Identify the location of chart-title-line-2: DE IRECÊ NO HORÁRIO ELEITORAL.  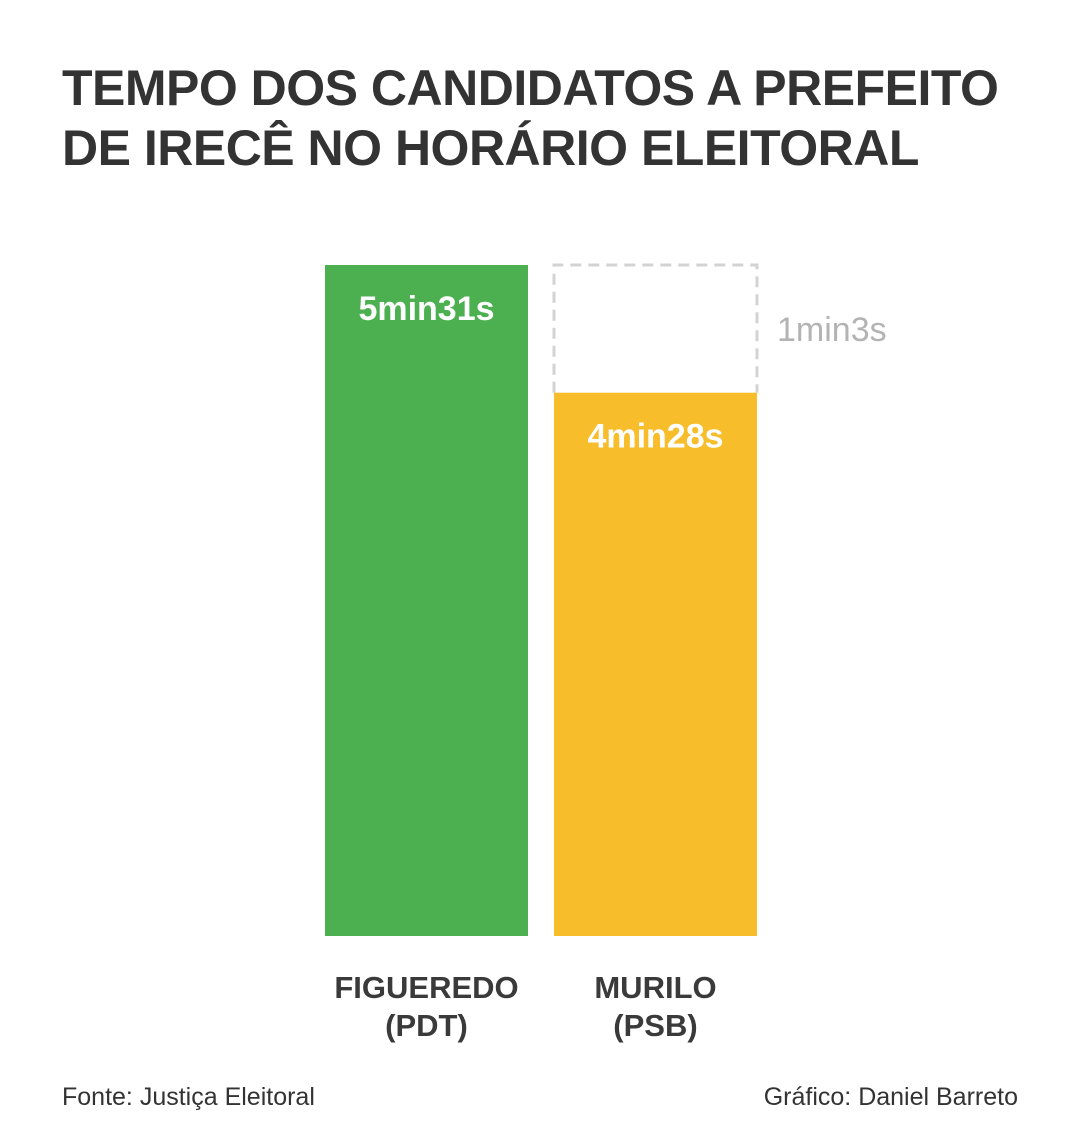
(490, 148).